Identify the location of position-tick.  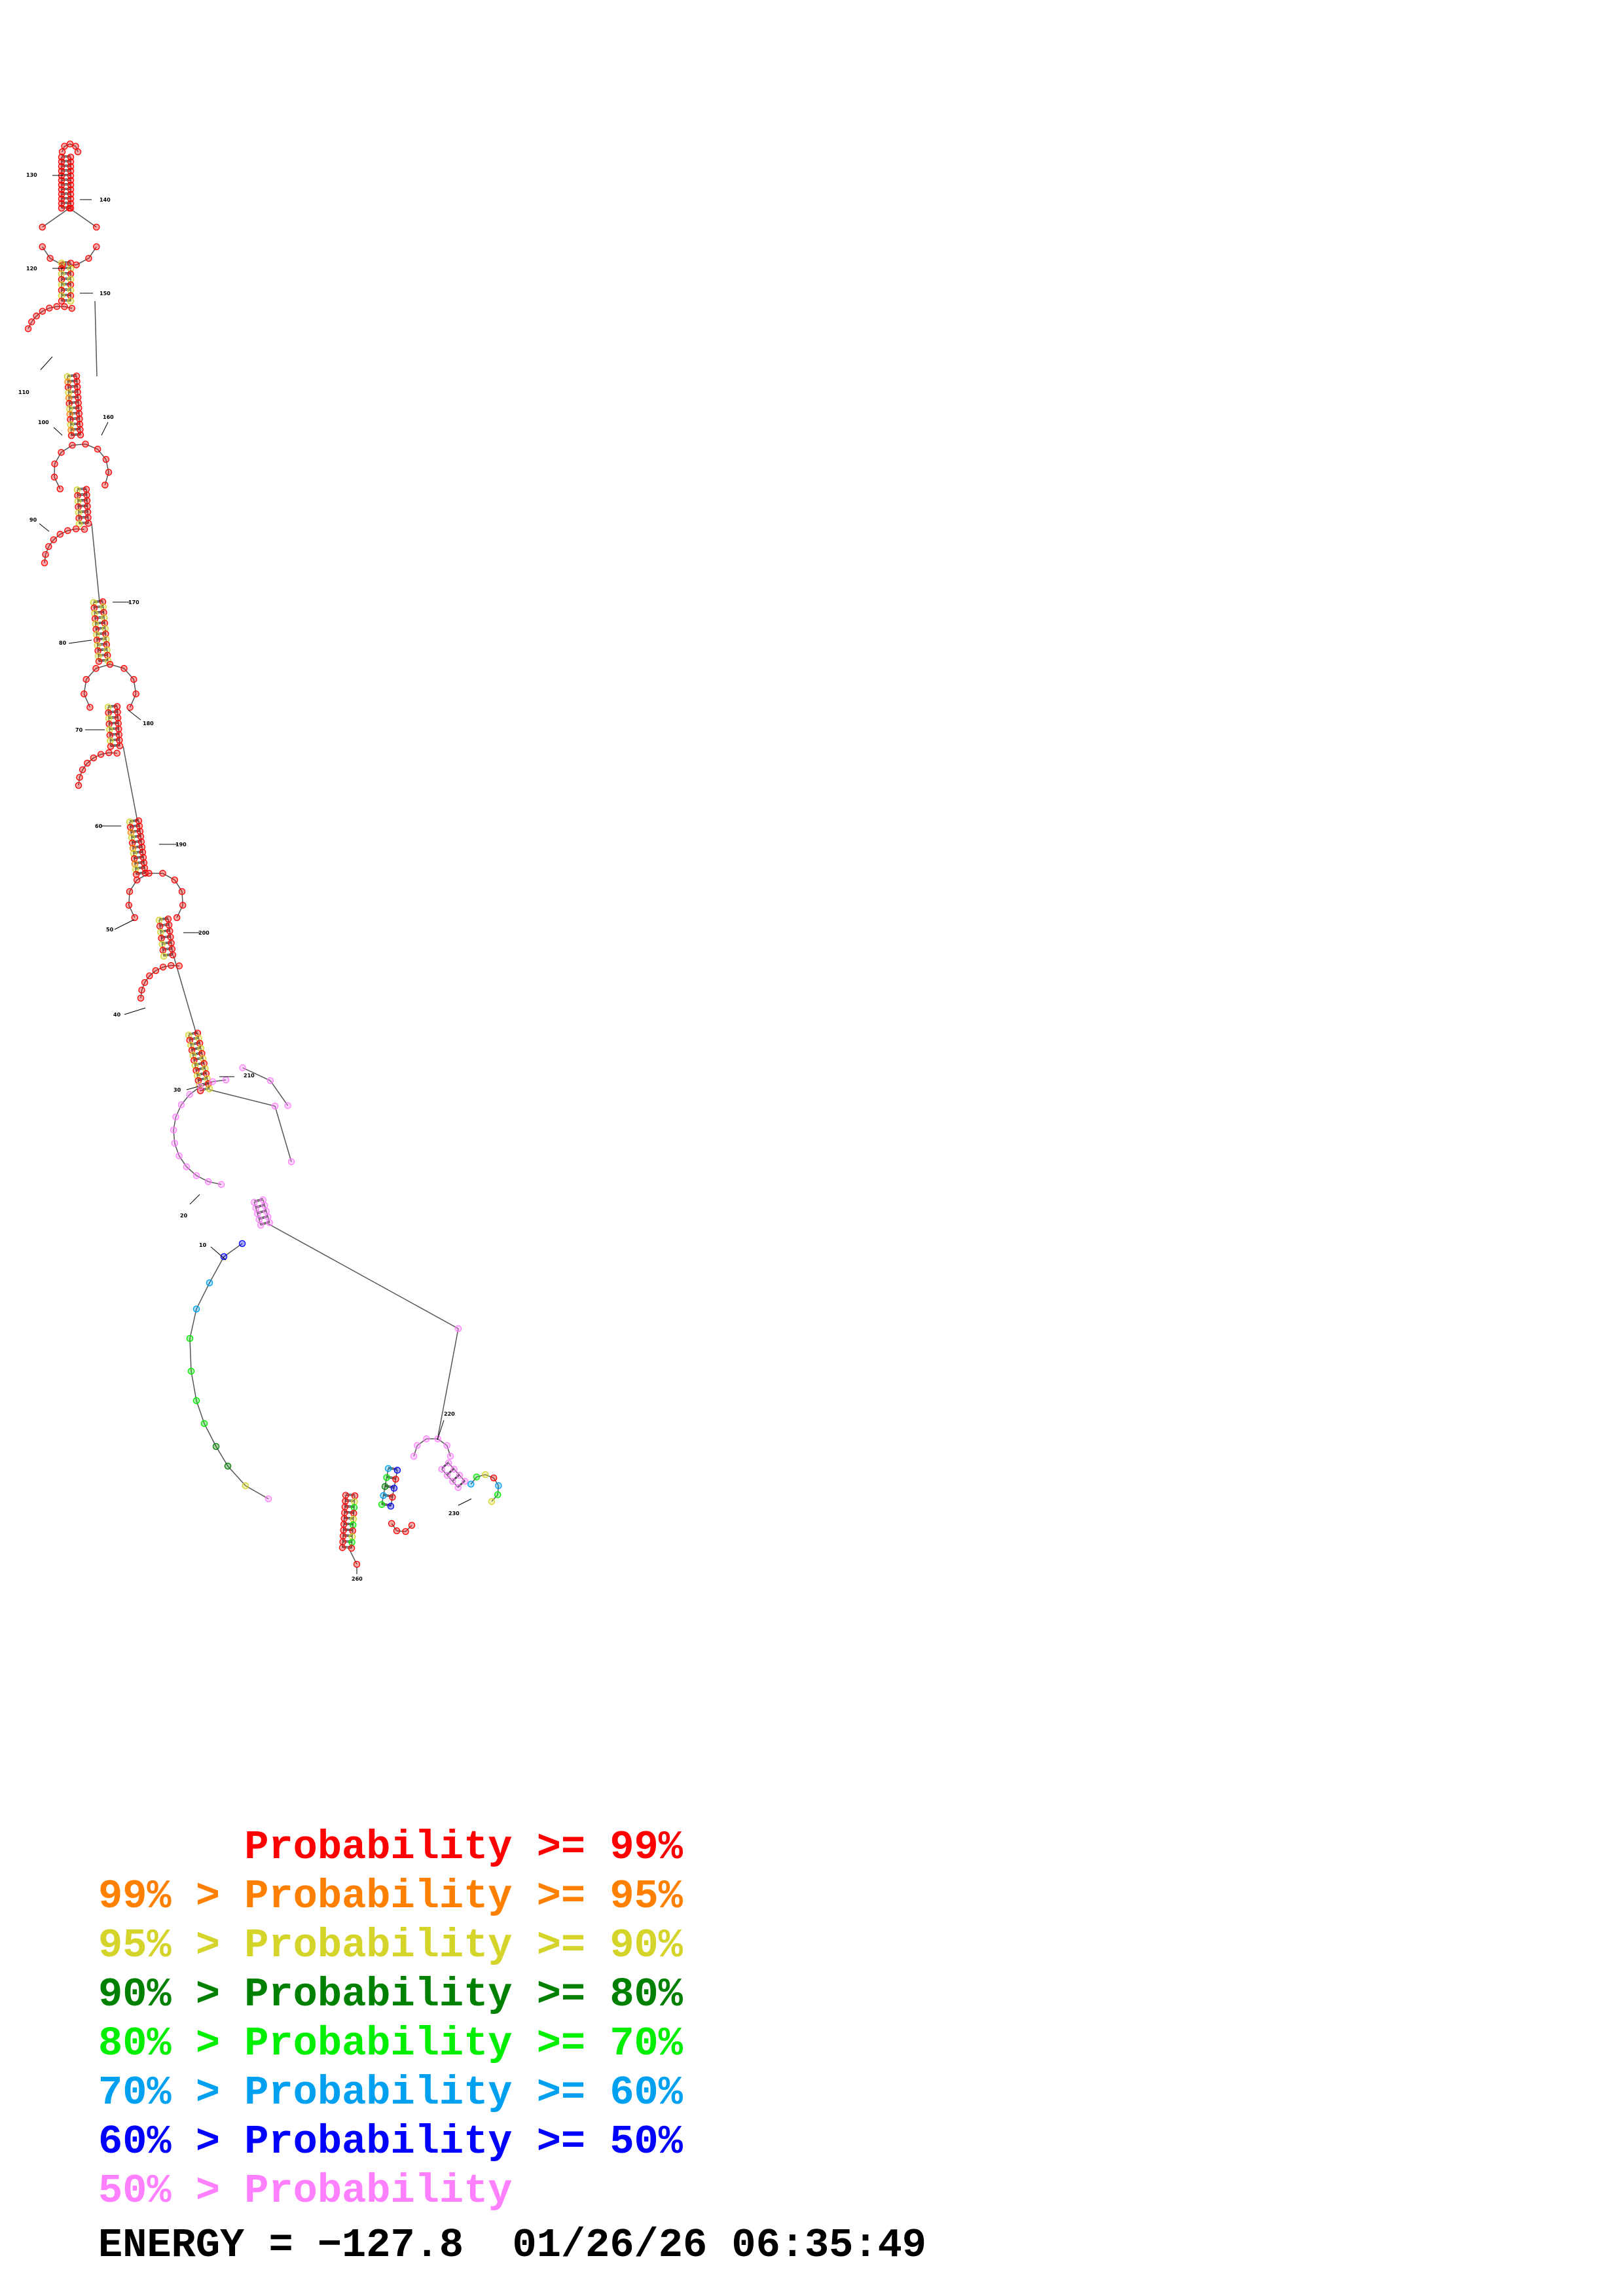
(58, 431).